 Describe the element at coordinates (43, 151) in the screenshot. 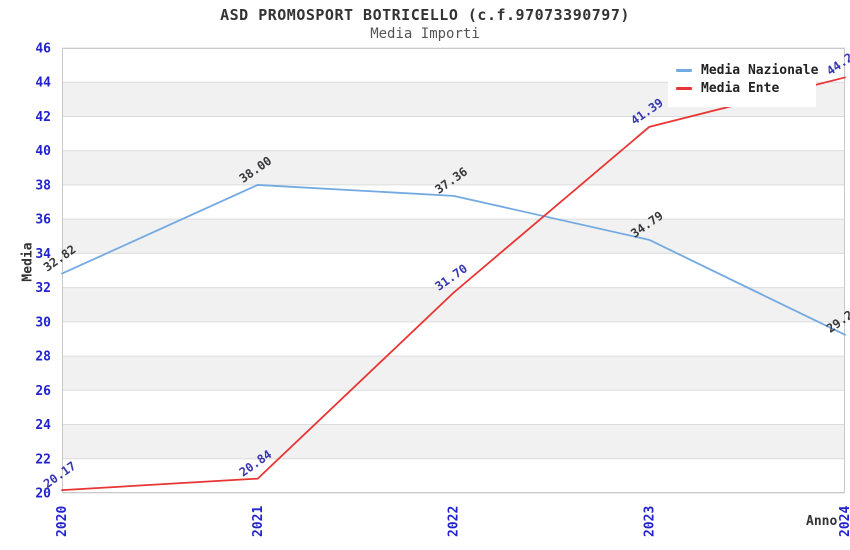

I see `y-tick-label: 40` at that location.